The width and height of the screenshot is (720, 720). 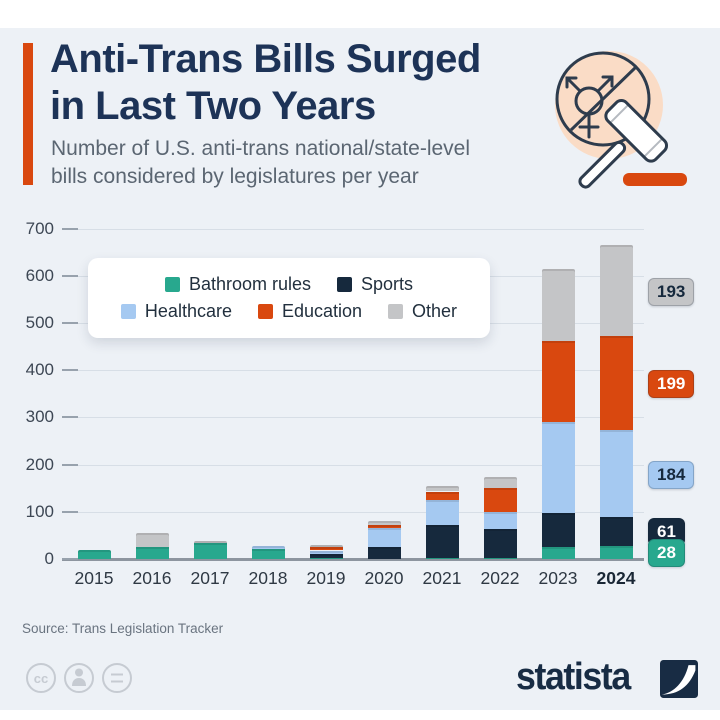 I want to click on bar-2024-healthcare, so click(x=616, y=473).